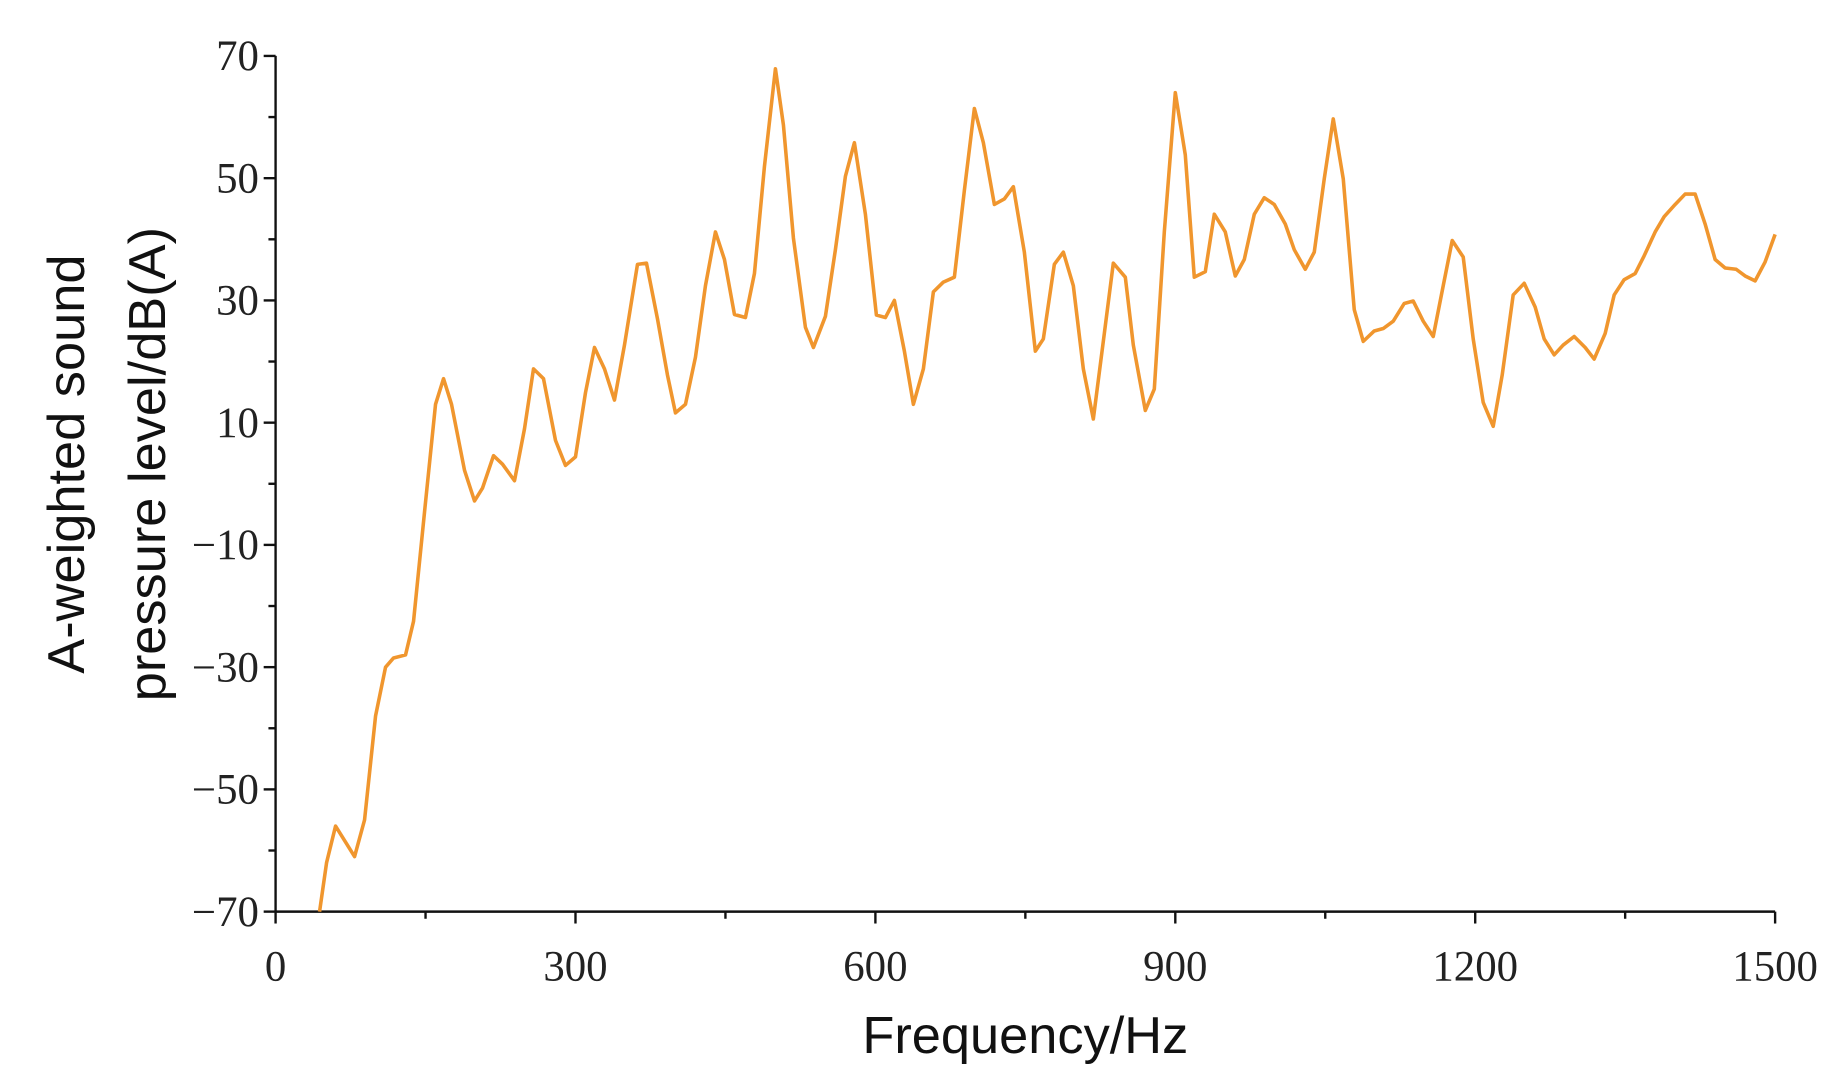  Describe the element at coordinates (875, 967) in the screenshot. I see `x-tick-label: 600` at that location.